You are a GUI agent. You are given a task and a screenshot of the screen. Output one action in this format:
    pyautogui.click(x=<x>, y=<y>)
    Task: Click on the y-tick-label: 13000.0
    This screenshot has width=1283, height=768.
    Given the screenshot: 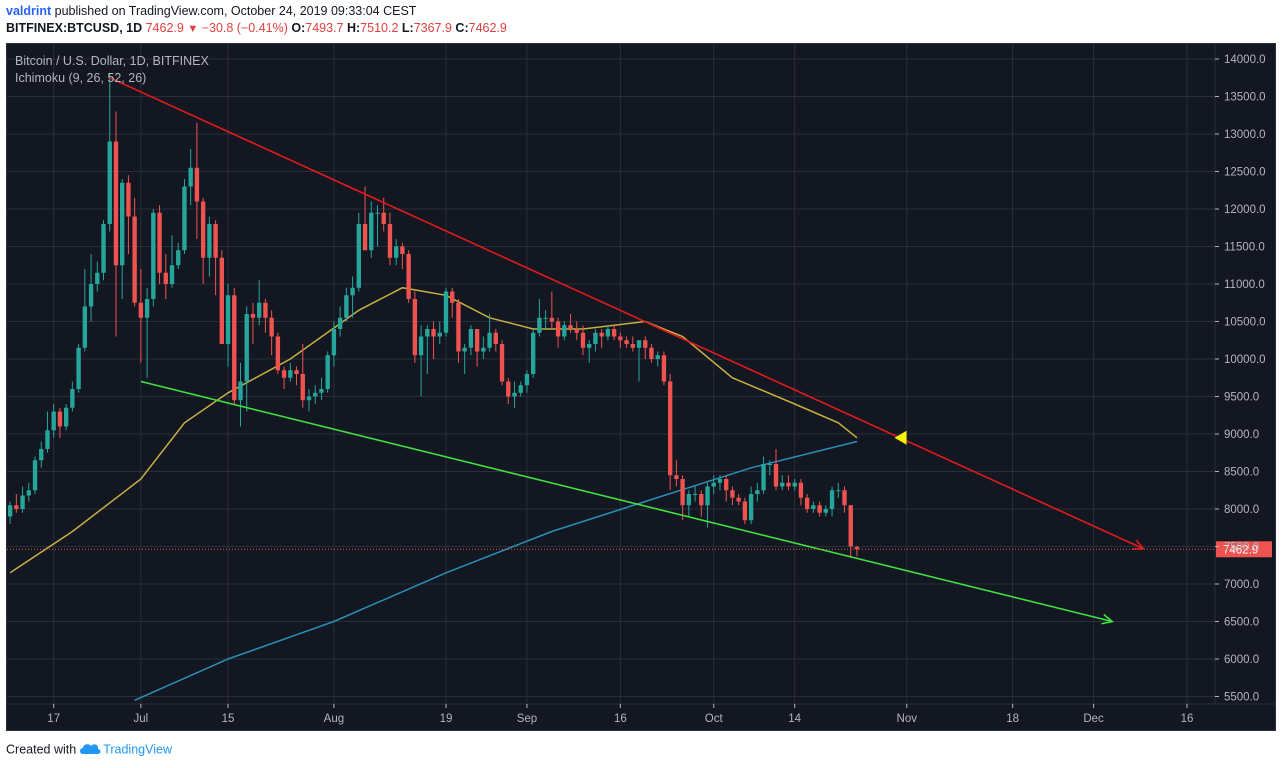 What is the action you would take?
    pyautogui.click(x=1245, y=135)
    